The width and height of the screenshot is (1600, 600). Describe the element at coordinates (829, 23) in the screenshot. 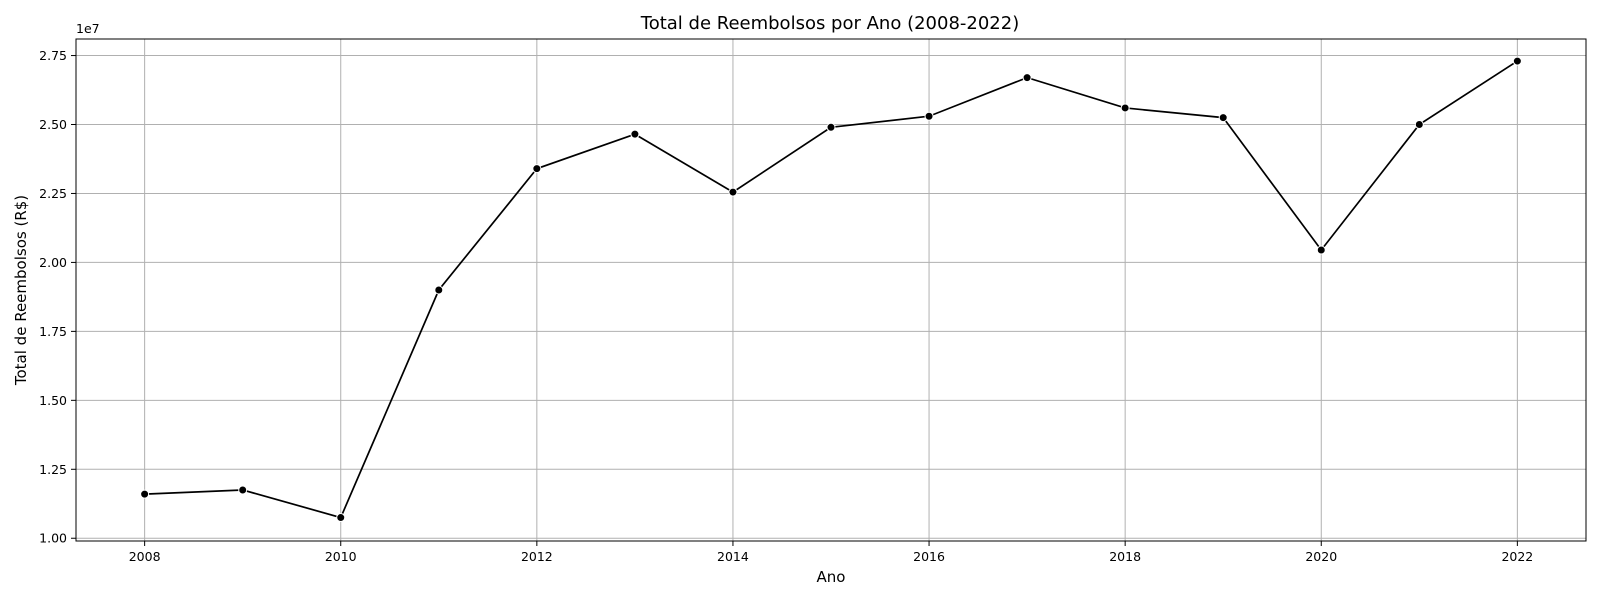

I see `chart-title: Total de Reembolsos por Ano (2008-2022)` at that location.